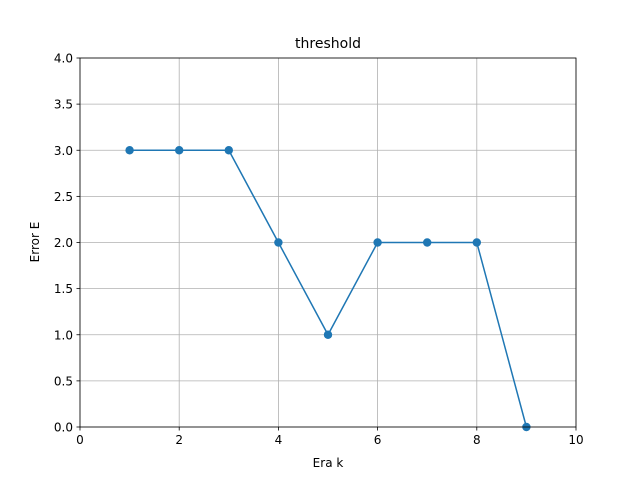  What do you see at coordinates (63, 335) in the screenshot?
I see `y-tick-label: 1.0` at bounding box center [63, 335].